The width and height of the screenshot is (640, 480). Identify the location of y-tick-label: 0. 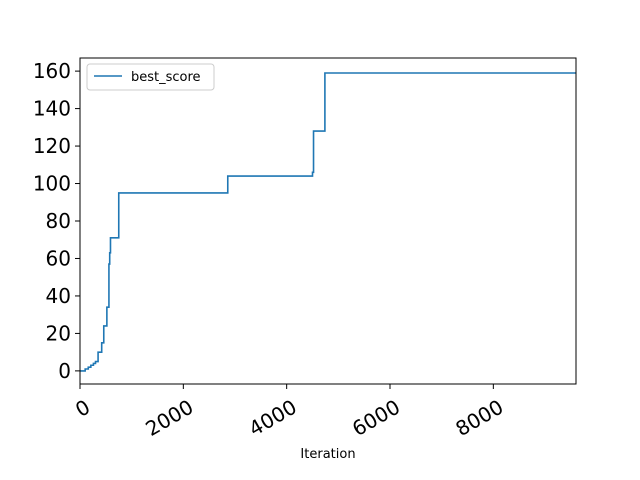
(64, 371).